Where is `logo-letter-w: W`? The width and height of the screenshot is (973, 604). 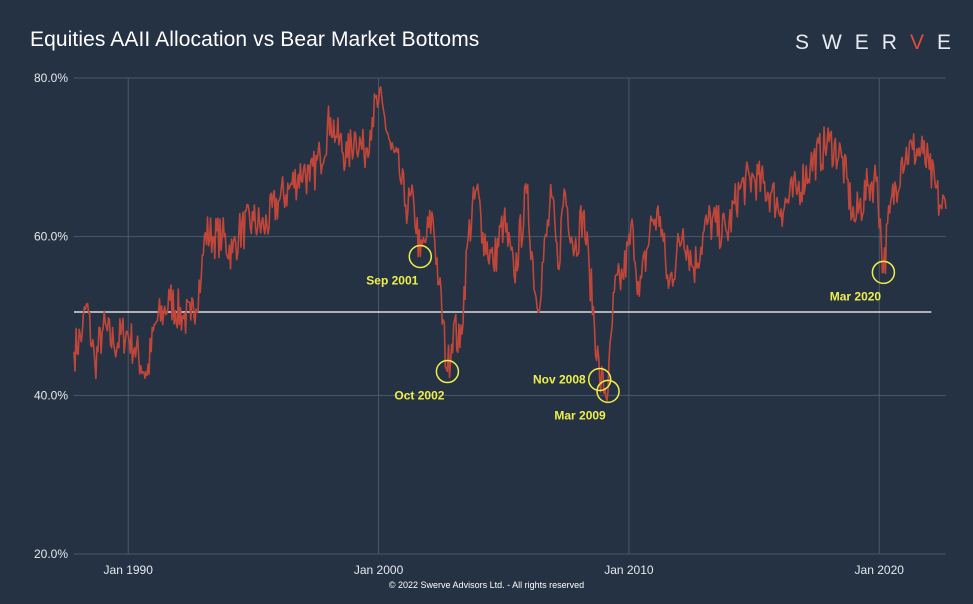
logo-letter-w: W is located at coordinates (831, 42).